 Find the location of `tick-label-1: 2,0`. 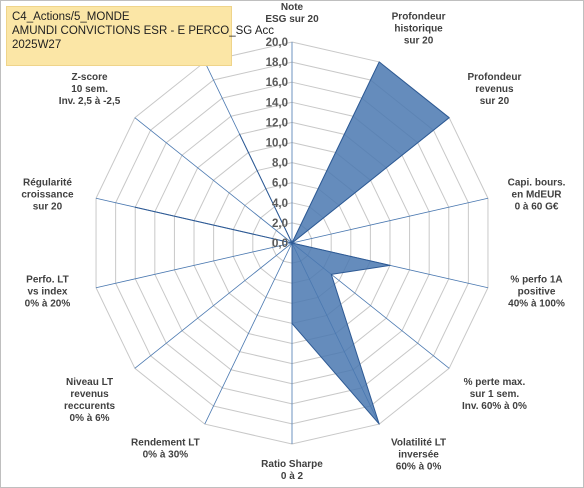

tick-label-1: 2,0 is located at coordinates (280, 224).